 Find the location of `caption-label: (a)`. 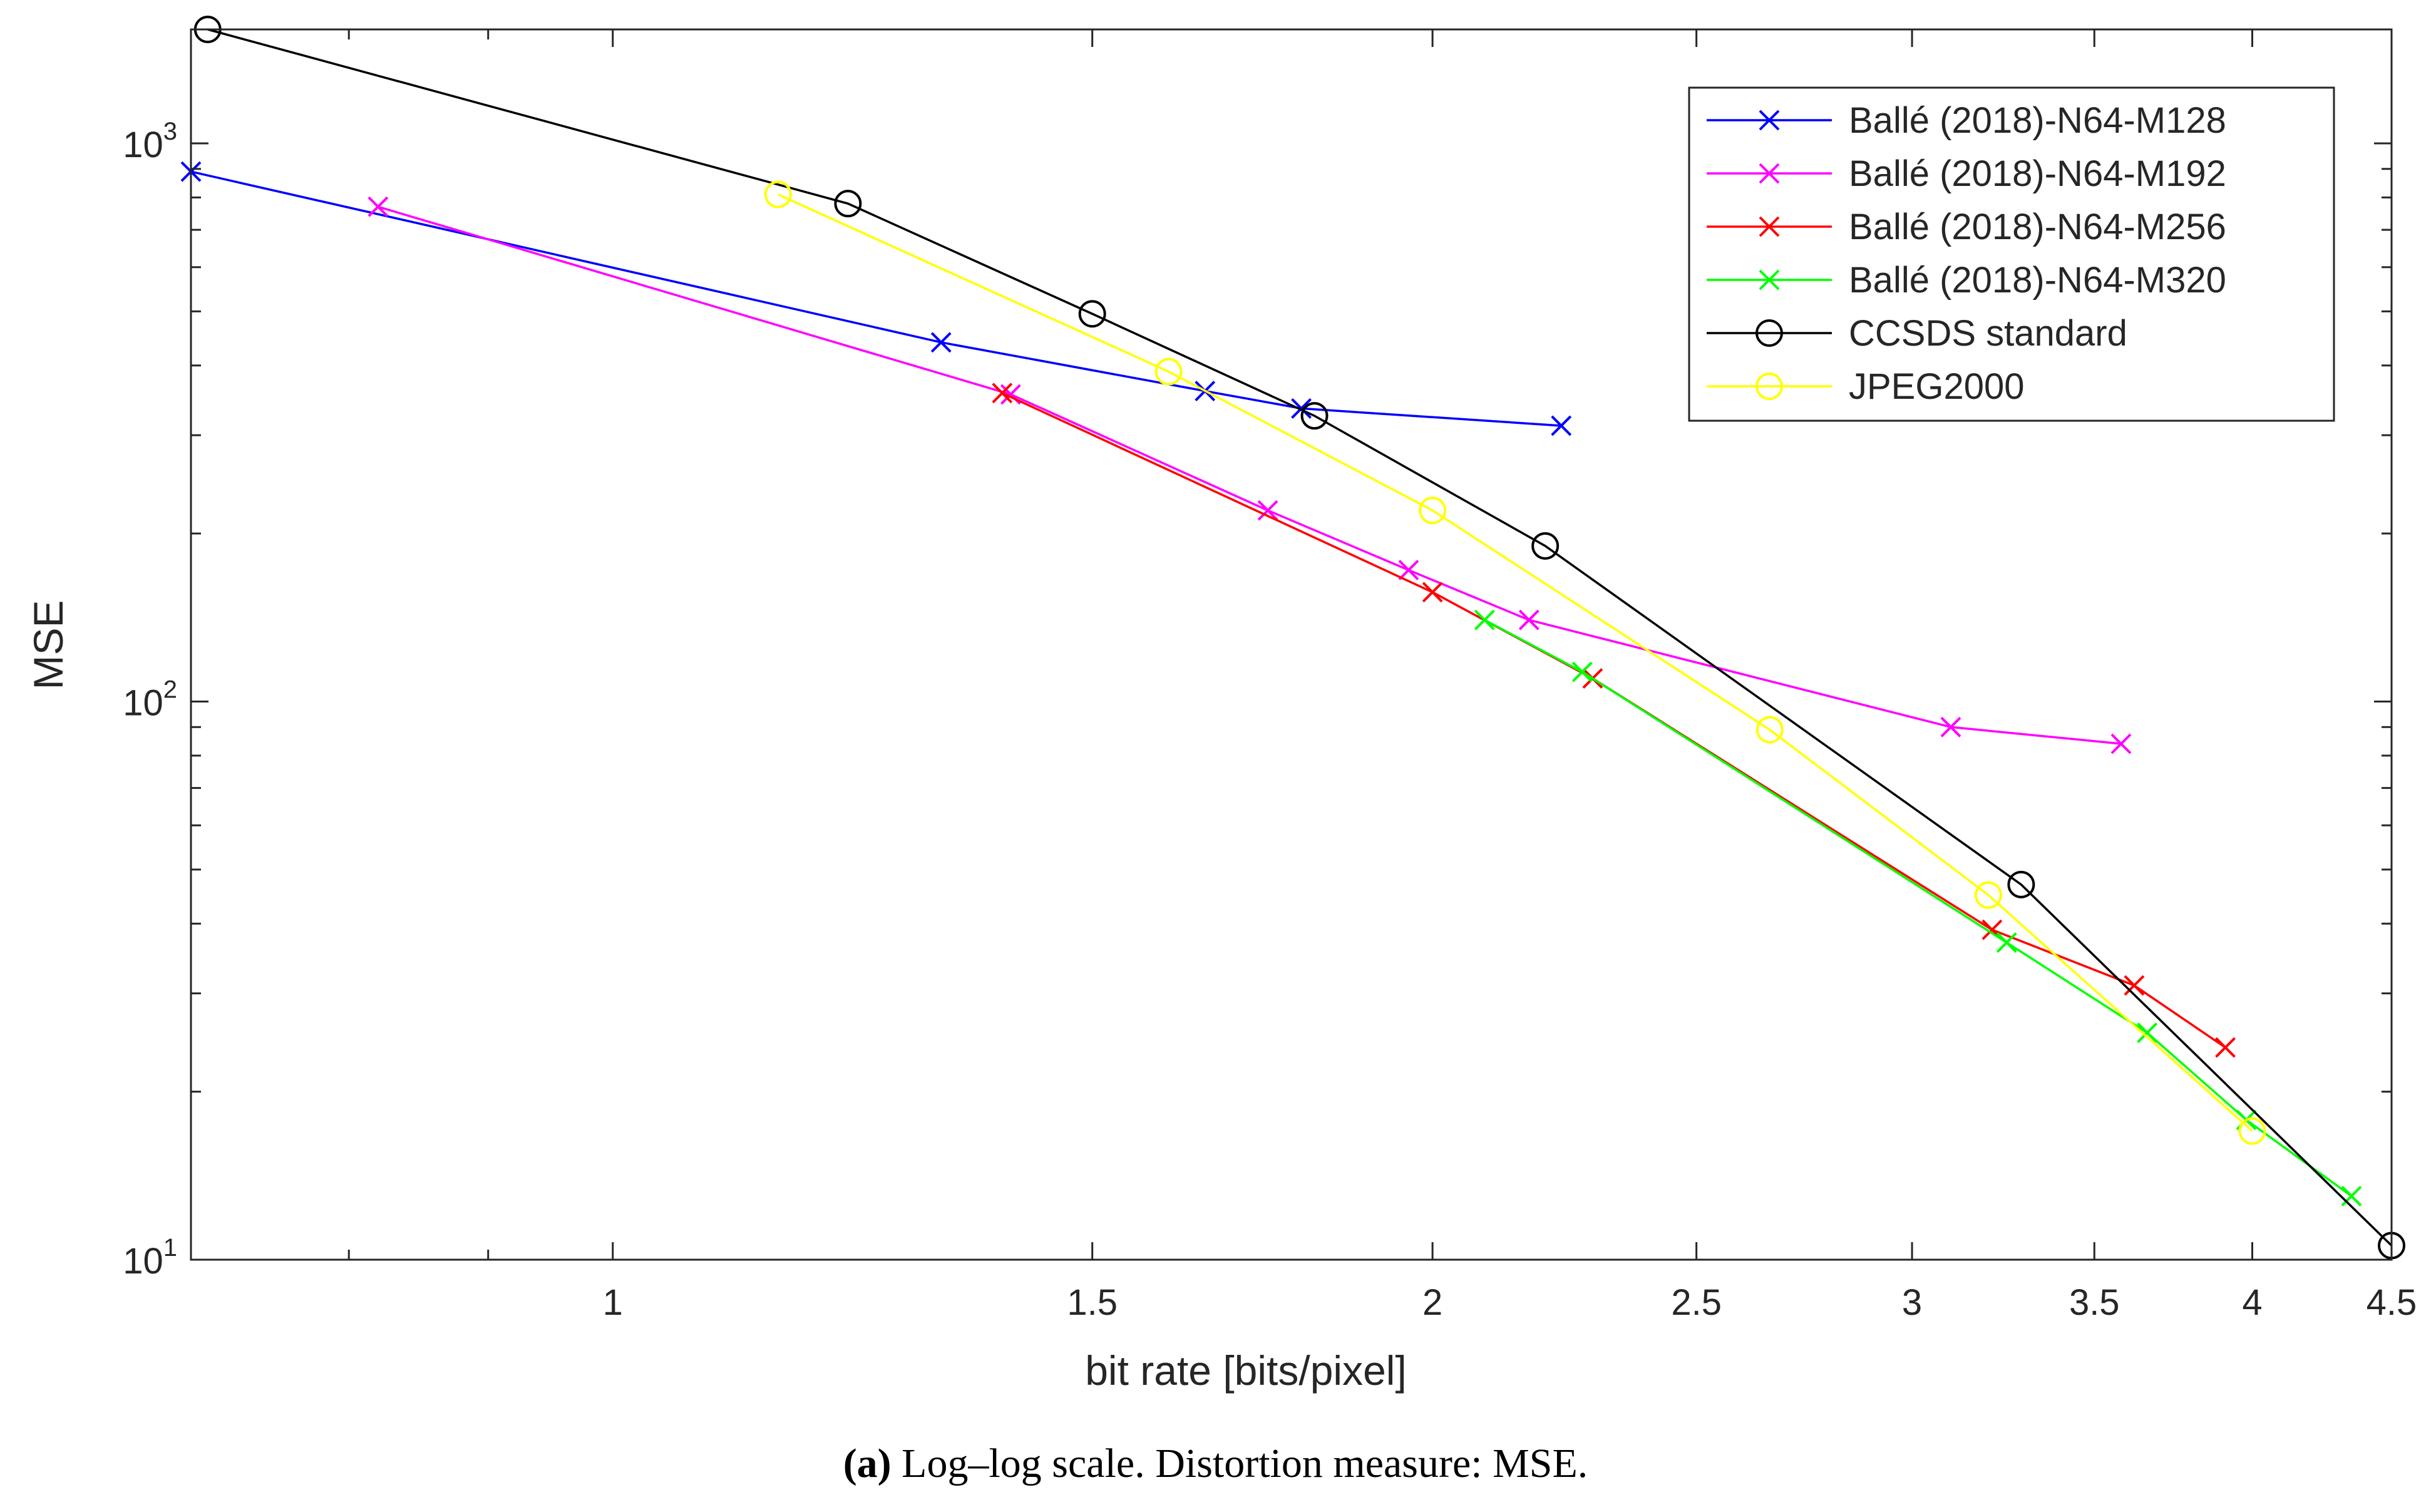

caption-label: (a) is located at coordinates (867, 1463).